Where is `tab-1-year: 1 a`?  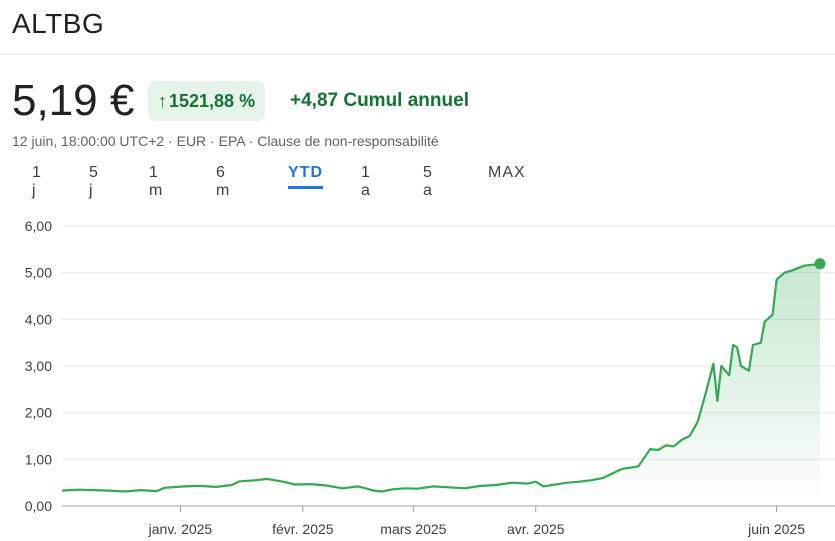 tab-1-year: 1 a is located at coordinates (366, 181).